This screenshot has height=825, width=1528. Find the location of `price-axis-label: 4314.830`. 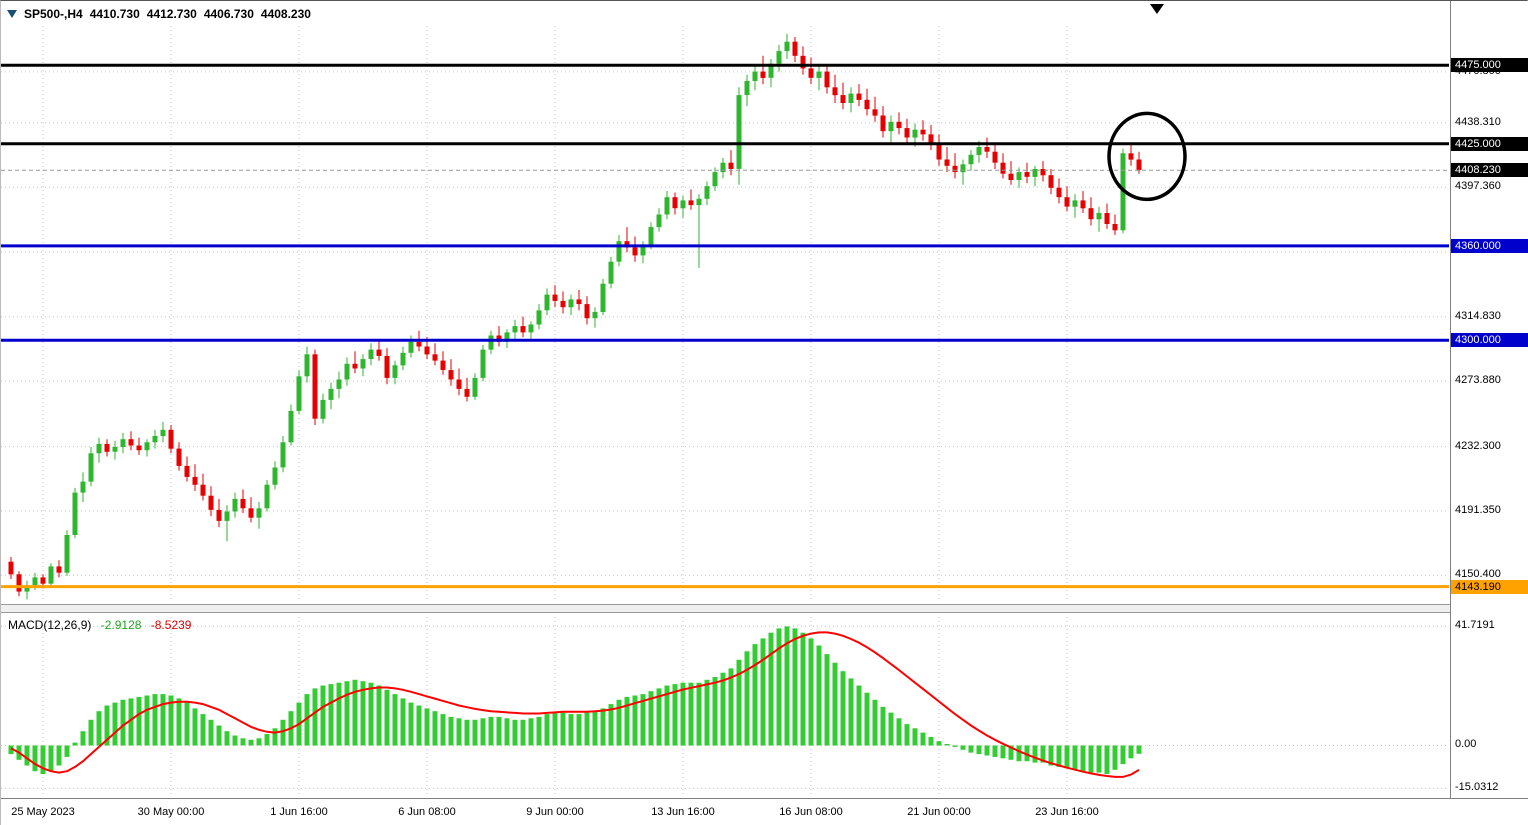

price-axis-label: 4314.830 is located at coordinates (1478, 316).